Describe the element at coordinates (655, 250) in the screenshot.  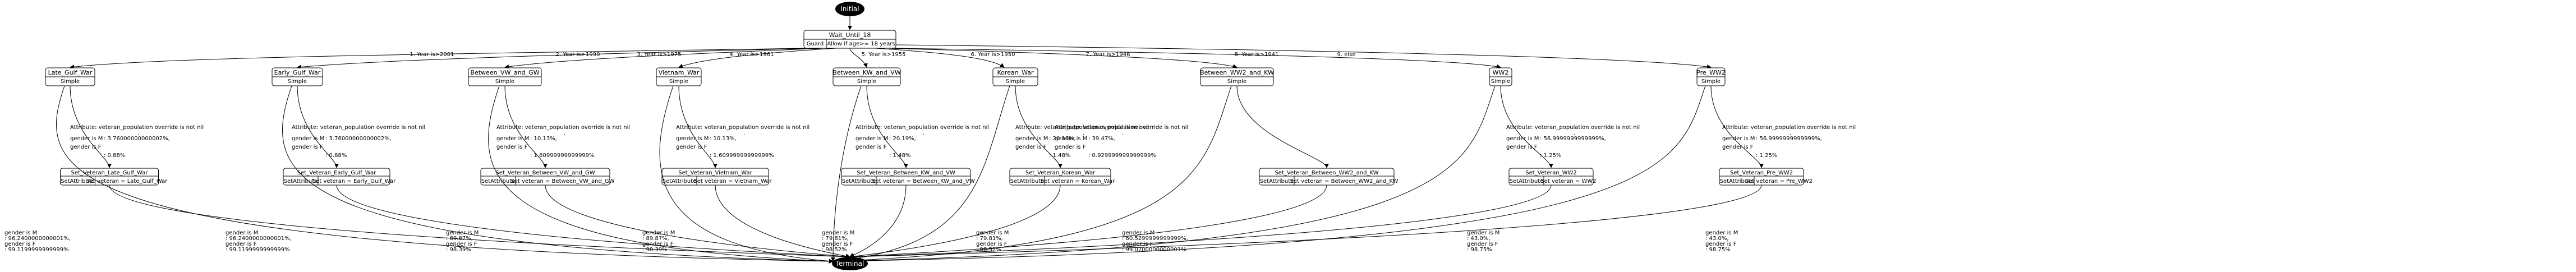
I see `exit-label-4: : 98.39%` at that location.